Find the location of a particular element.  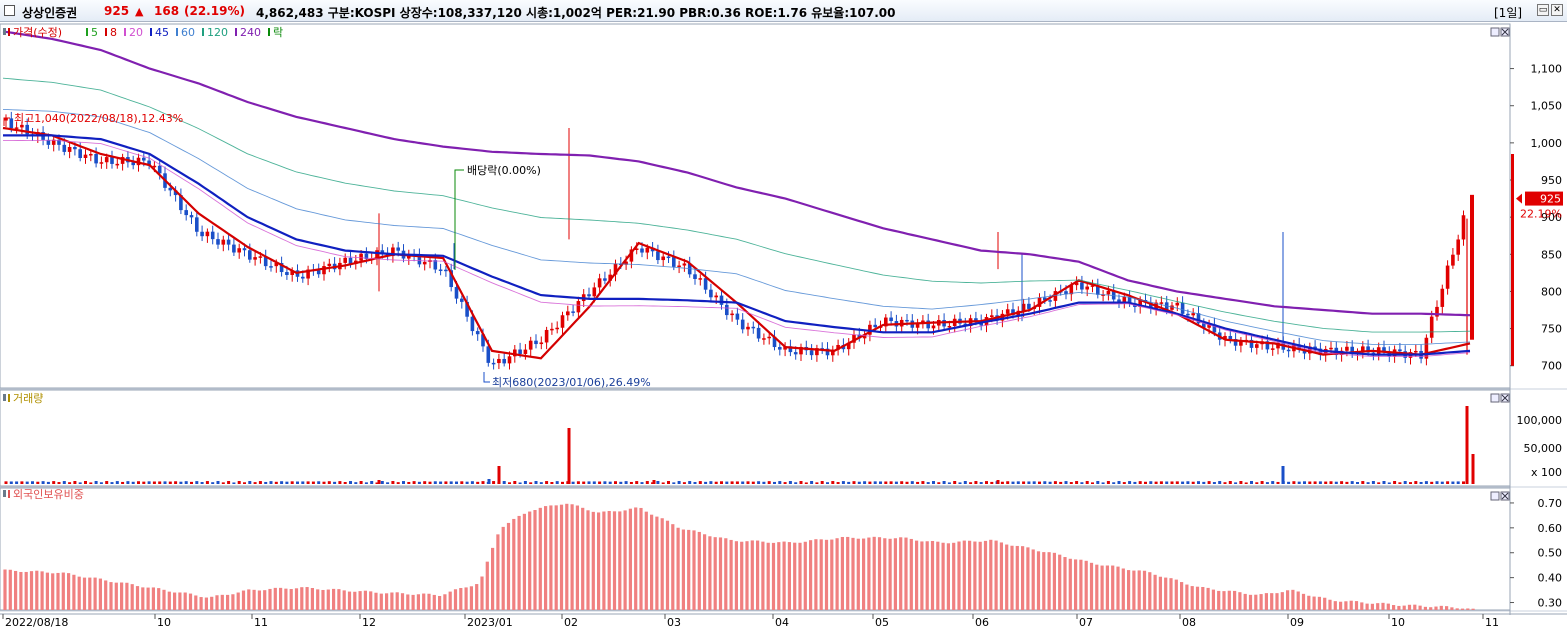

period-selector: [1일] is located at coordinates (1508, 13).